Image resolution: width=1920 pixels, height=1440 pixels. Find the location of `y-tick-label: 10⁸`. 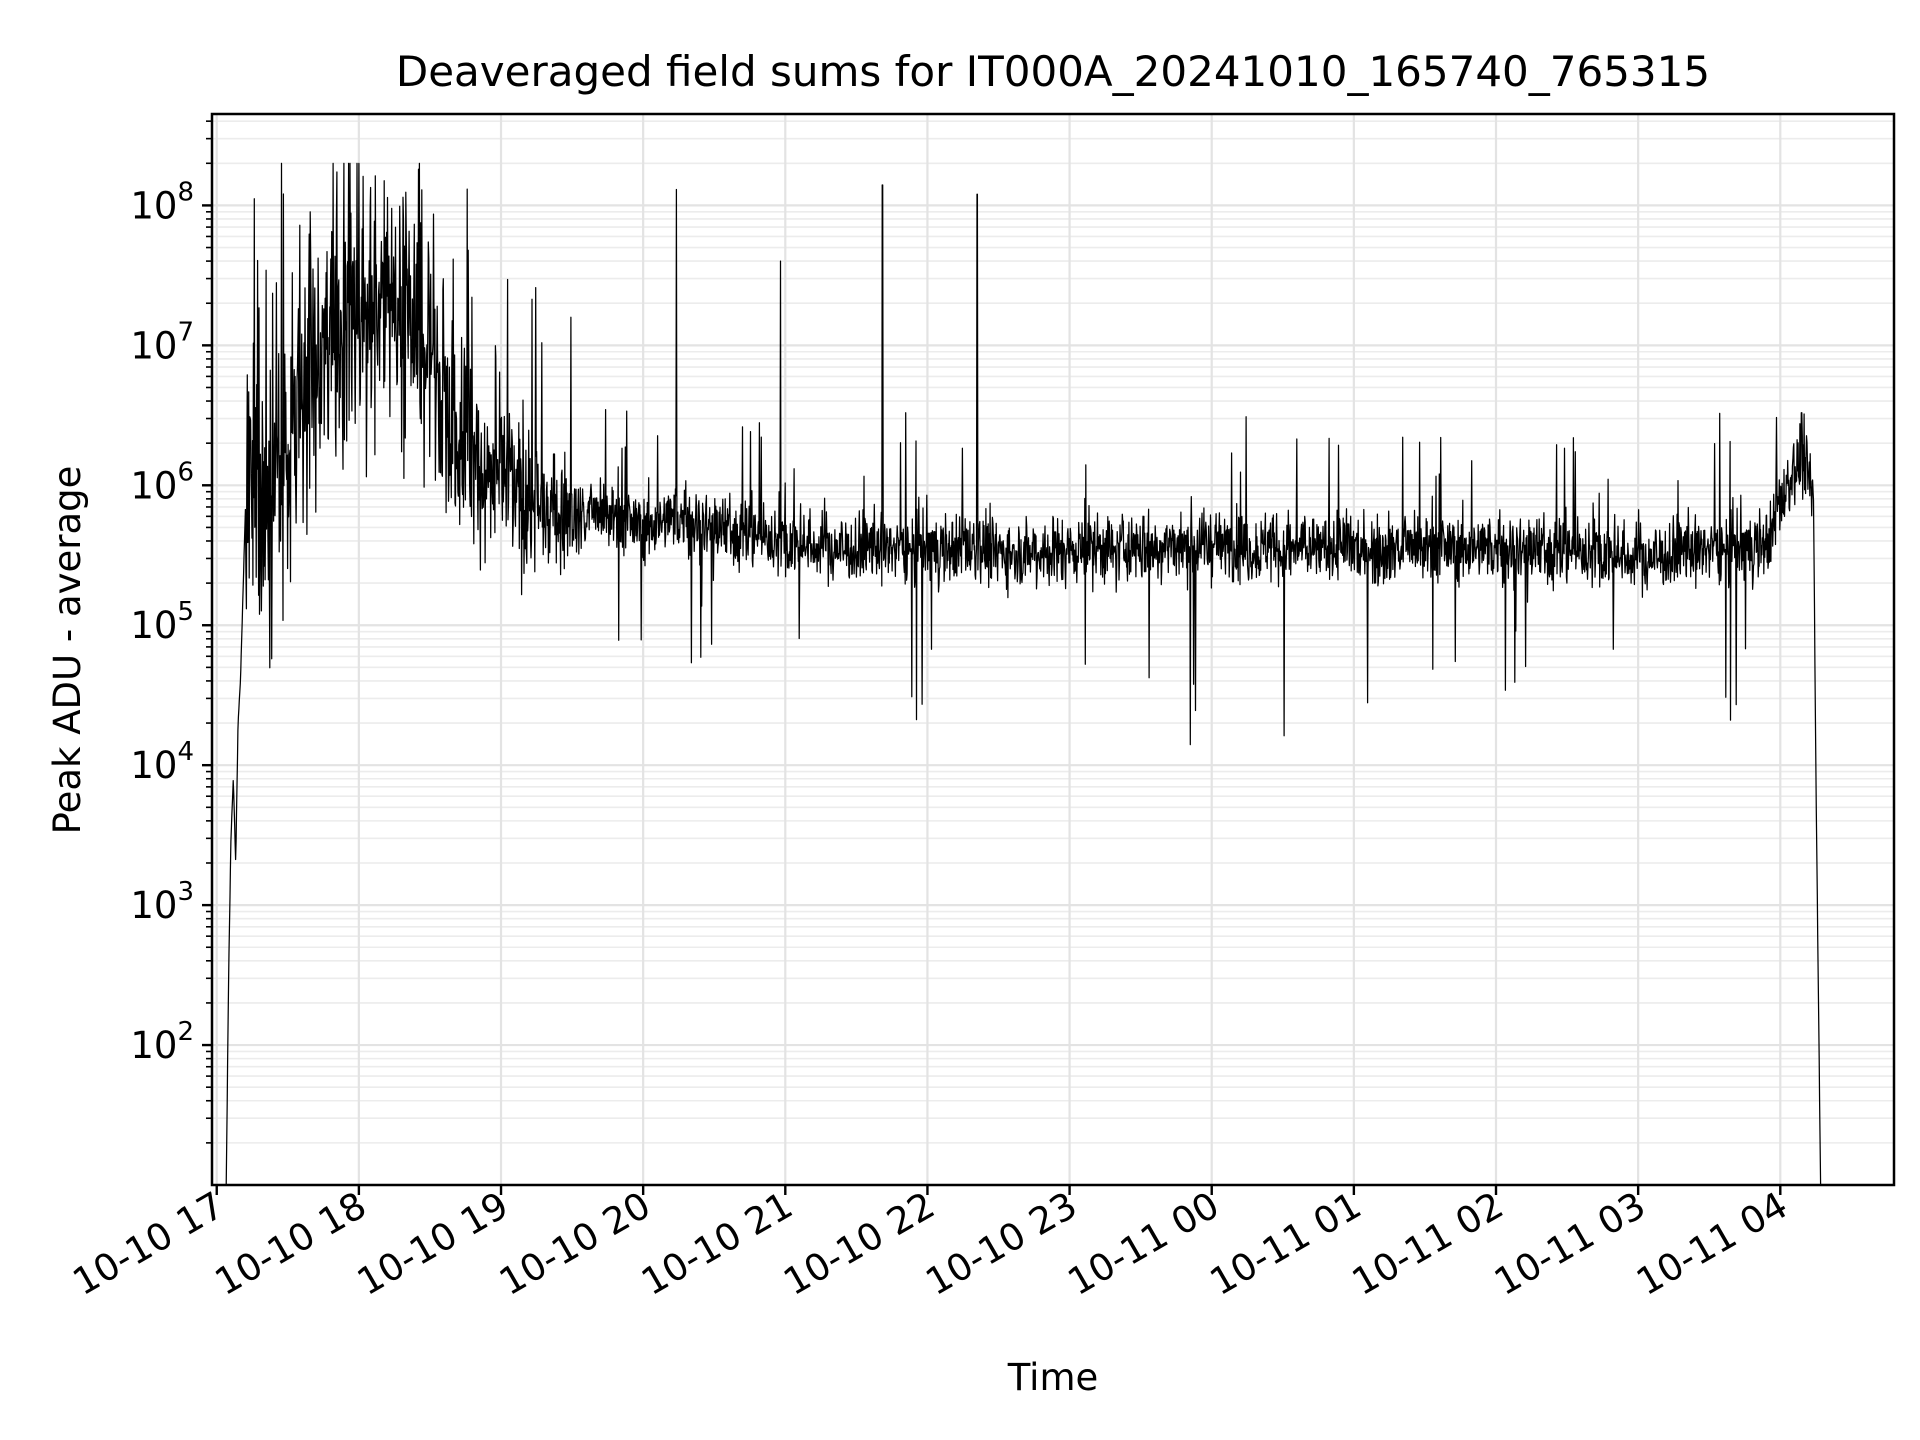

y-tick-label: 10⁸ is located at coordinates (162, 202).